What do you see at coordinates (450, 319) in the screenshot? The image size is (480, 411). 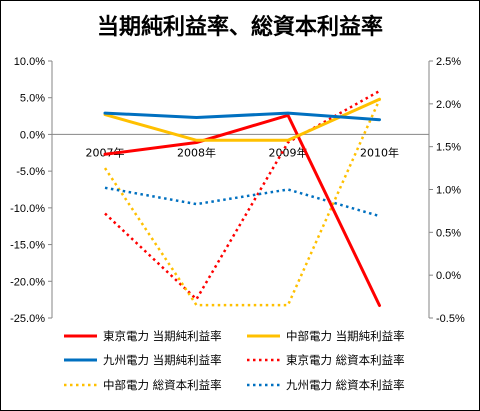 I see `right-tick-label: -0.5%` at bounding box center [450, 319].